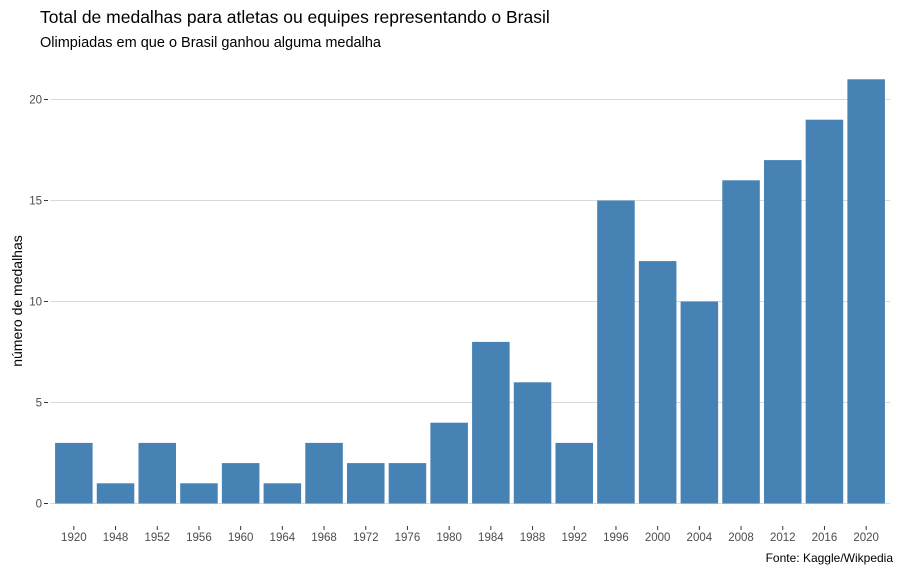  I want to click on bar-1984, so click(491, 422).